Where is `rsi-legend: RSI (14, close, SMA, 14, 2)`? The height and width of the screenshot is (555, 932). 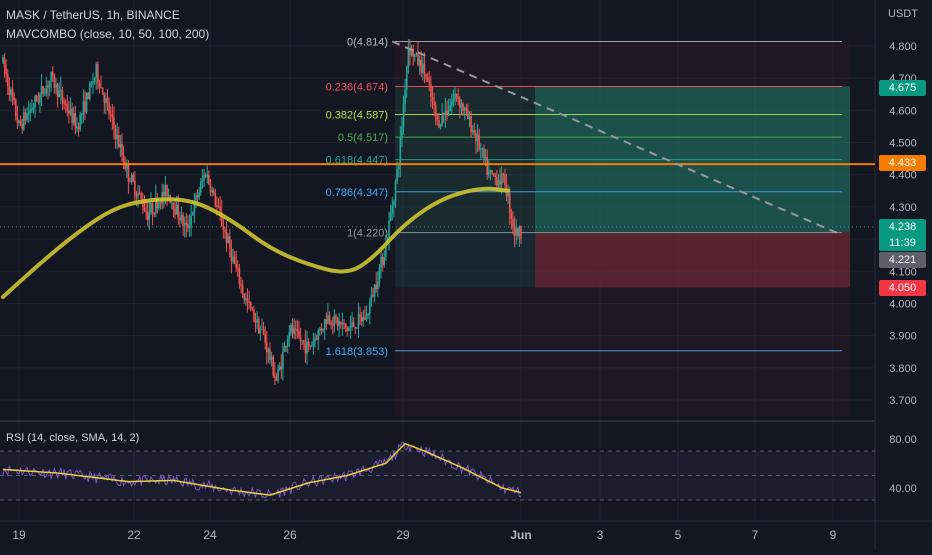
rsi-legend: RSI (14, close, SMA, 14, 2) is located at coordinates (73, 438).